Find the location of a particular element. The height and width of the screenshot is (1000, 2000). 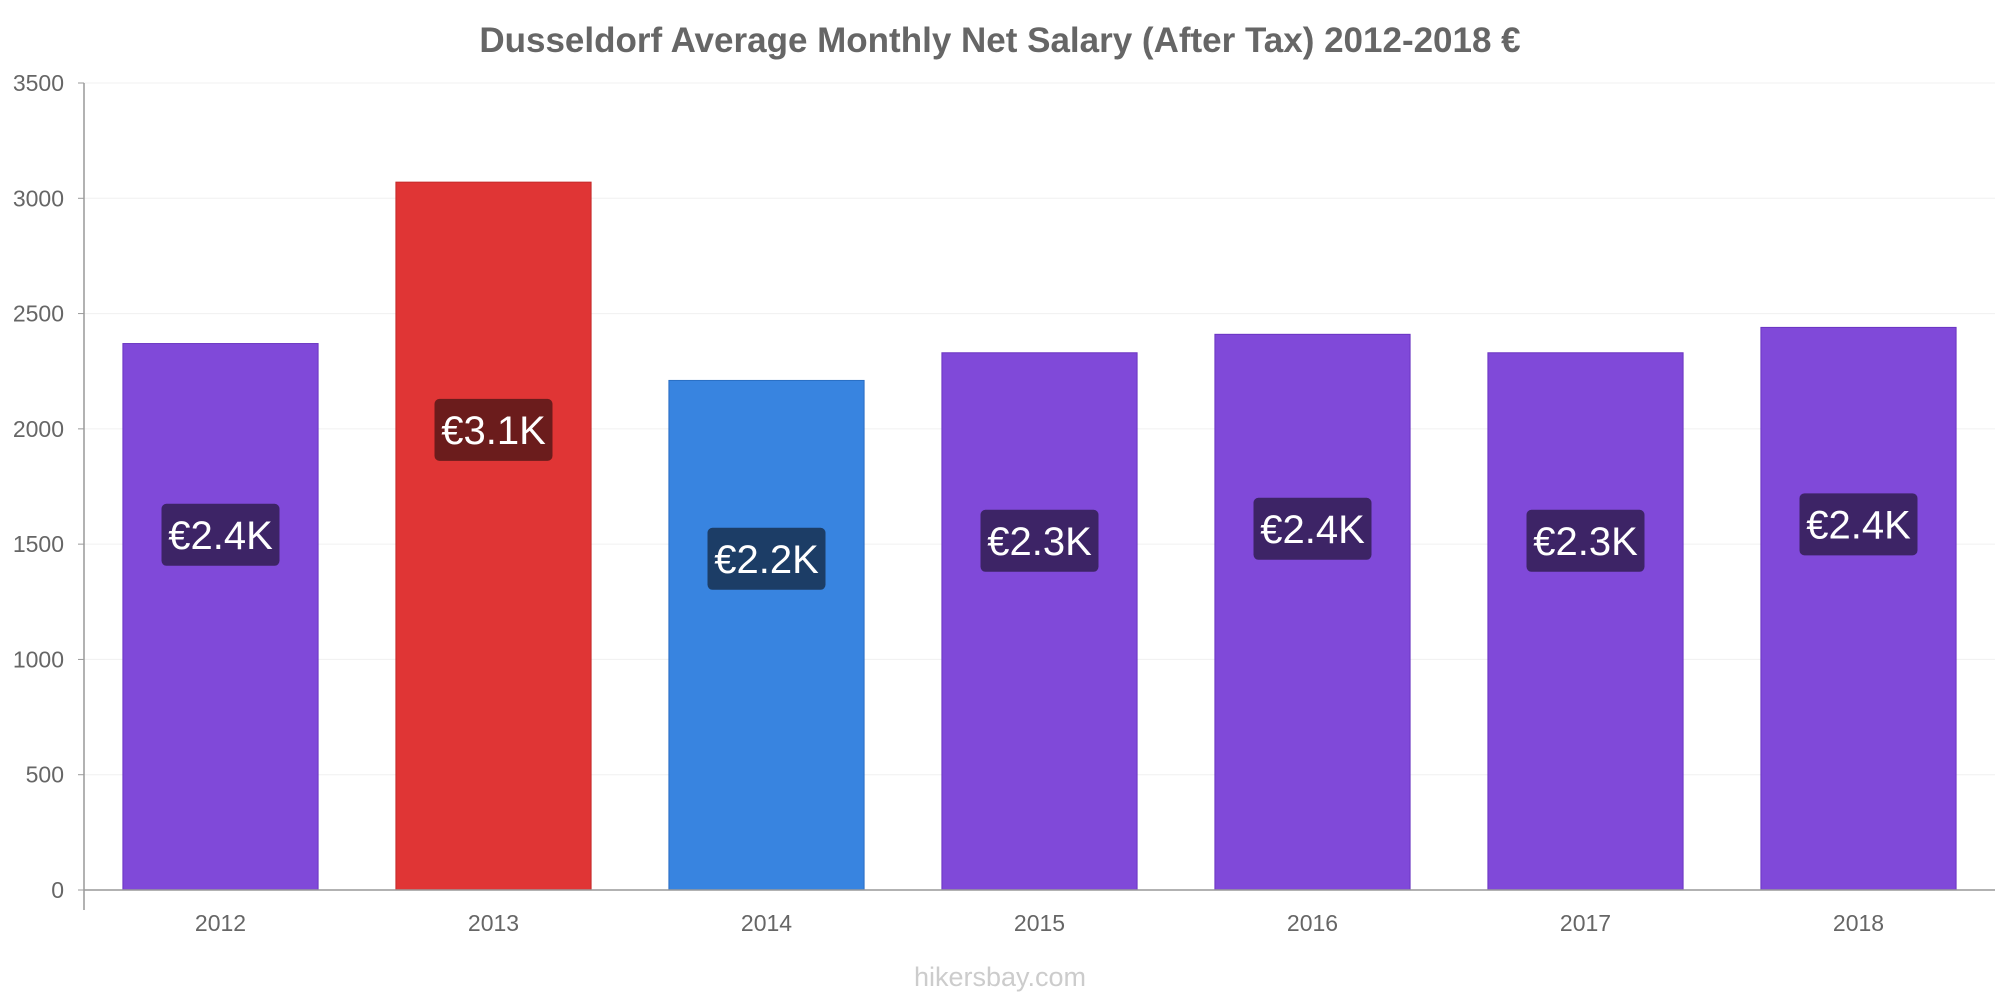

x-tick-label: 2013 is located at coordinates (493, 923).